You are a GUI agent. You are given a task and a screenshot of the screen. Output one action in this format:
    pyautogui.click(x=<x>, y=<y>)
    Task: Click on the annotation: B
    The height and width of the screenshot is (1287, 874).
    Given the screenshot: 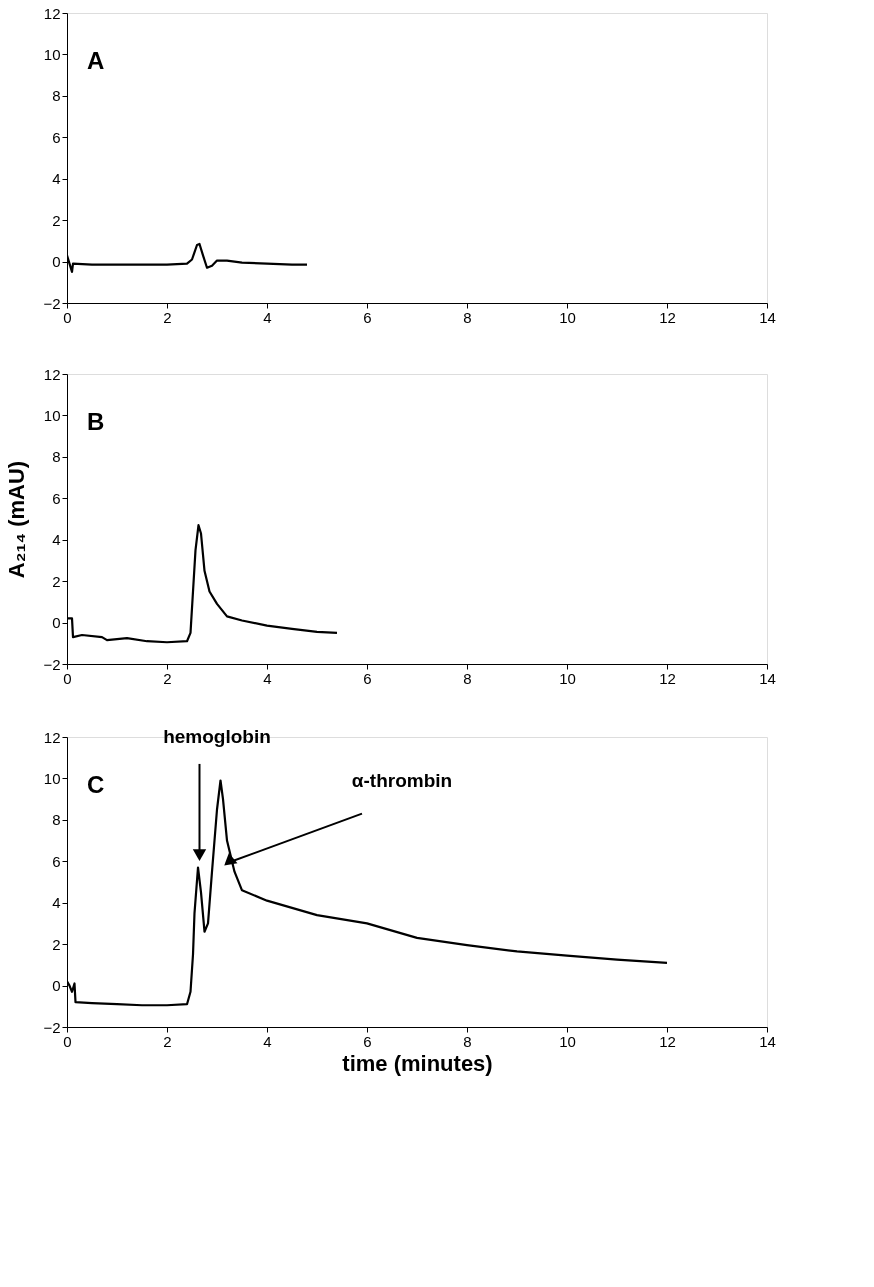 What is the action you would take?
    pyautogui.click(x=96, y=422)
    